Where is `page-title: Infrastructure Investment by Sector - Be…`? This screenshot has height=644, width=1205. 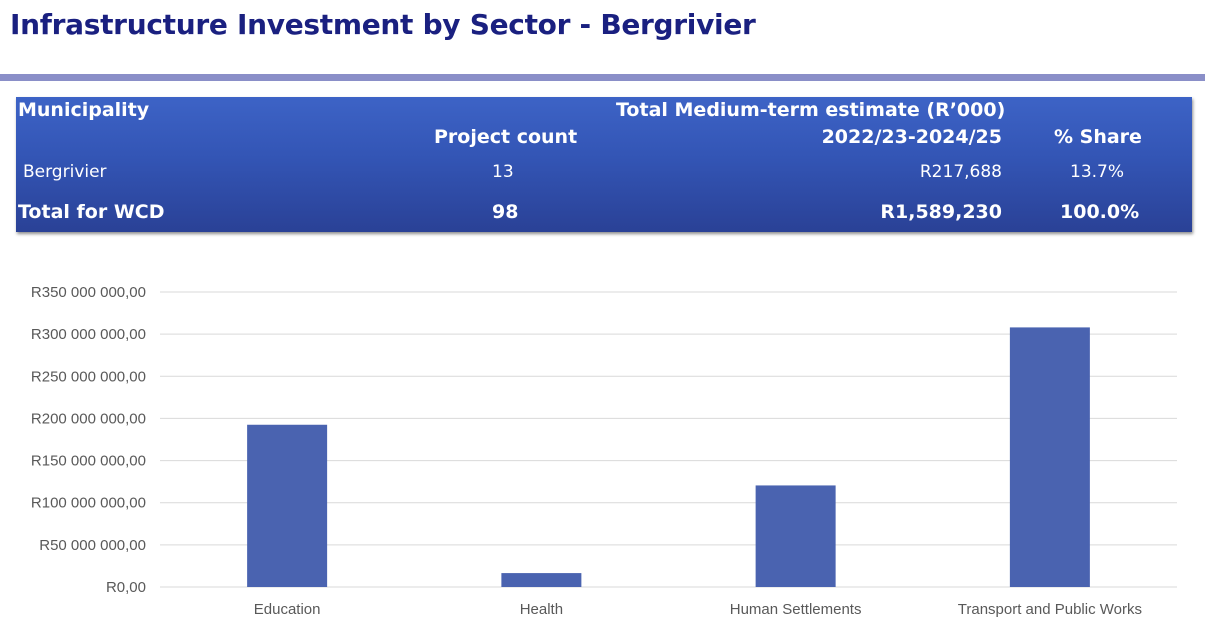
page-title: Infrastructure Investment by Sector - Be… is located at coordinates (383, 24).